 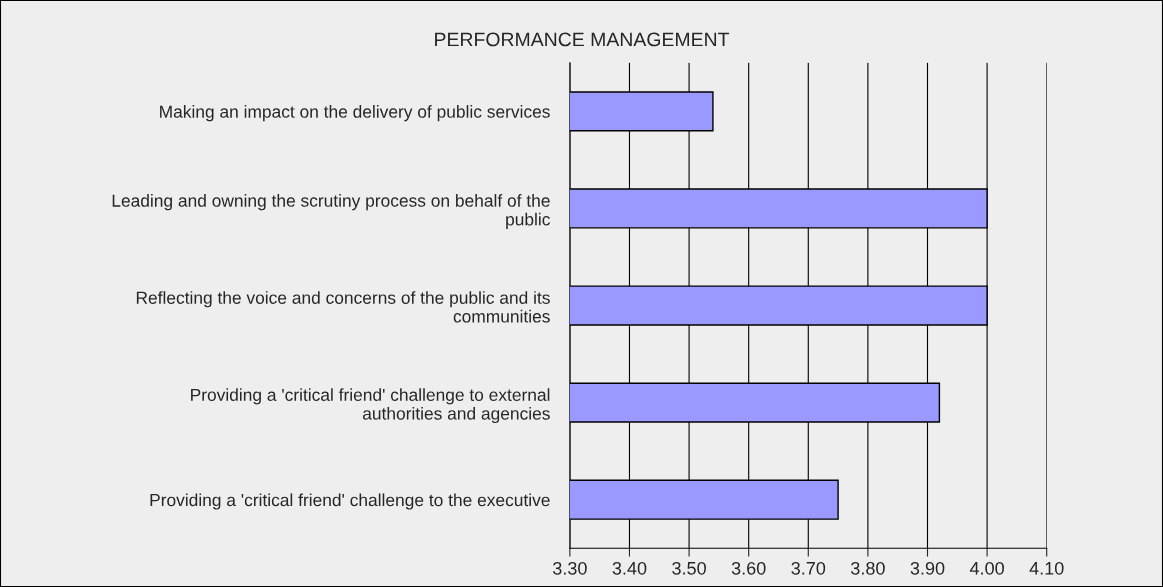 I want to click on chart-title: PERFORMANCE MANAGEMENT, so click(x=582, y=39).